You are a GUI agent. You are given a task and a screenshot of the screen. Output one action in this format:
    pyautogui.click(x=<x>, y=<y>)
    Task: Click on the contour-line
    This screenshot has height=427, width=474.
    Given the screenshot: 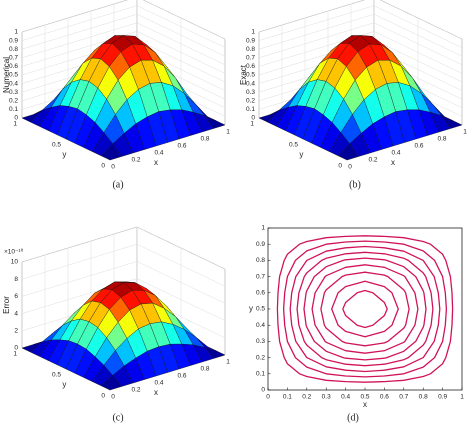 What is the action you would take?
    pyautogui.click(x=365, y=309)
    